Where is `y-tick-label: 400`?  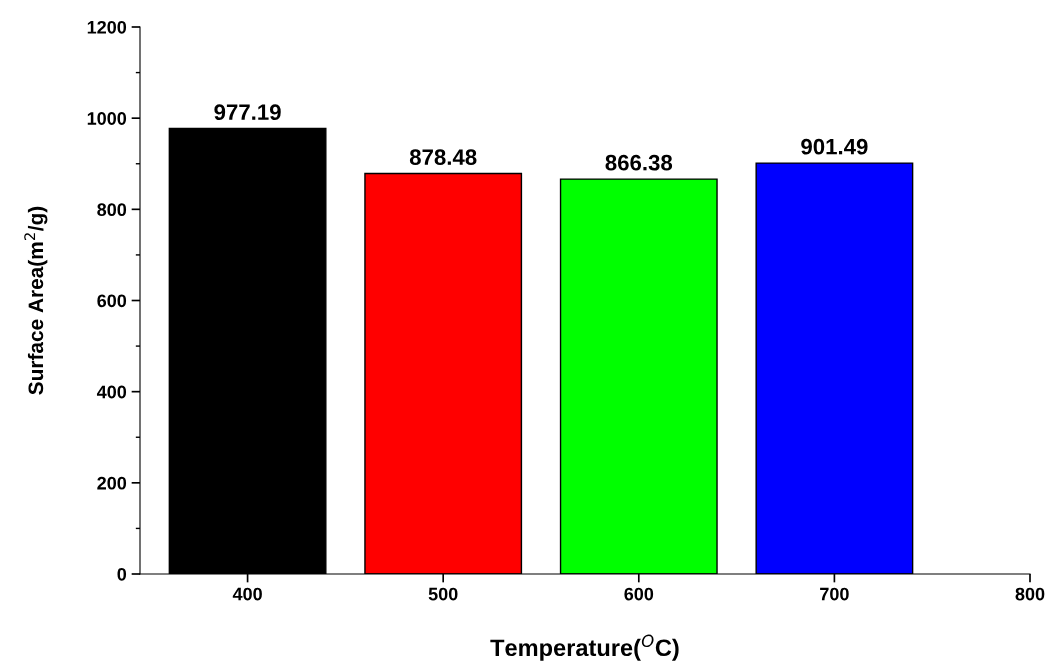
y-tick-label: 400 is located at coordinates (111, 392).